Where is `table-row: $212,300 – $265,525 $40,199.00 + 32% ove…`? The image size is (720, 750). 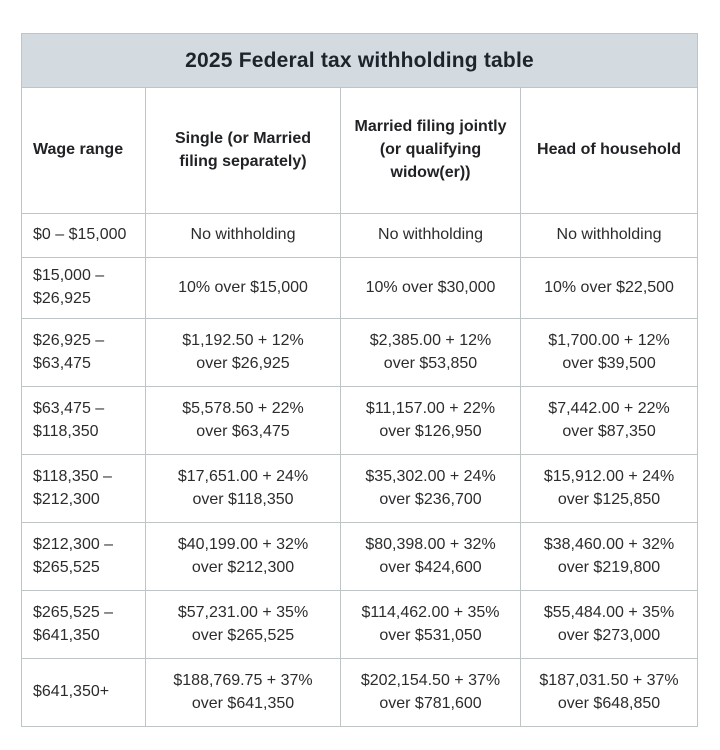
table-row: $212,300 – $265,525 $40,199.00 + 32% ove… is located at coordinates (360, 556).